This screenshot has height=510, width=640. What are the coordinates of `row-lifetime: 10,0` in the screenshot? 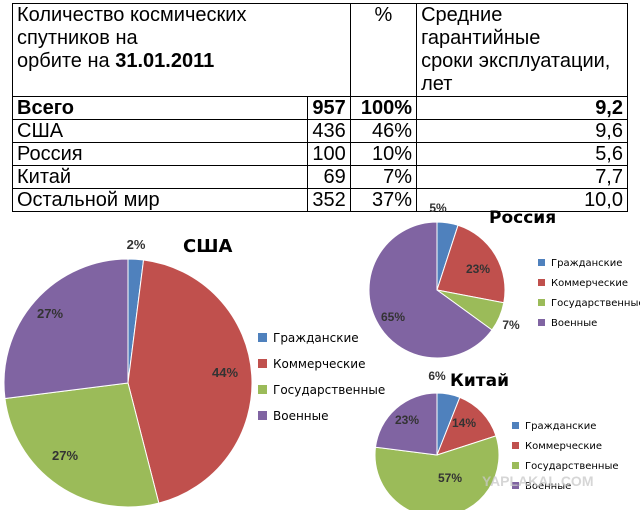 It's located at (522, 200).